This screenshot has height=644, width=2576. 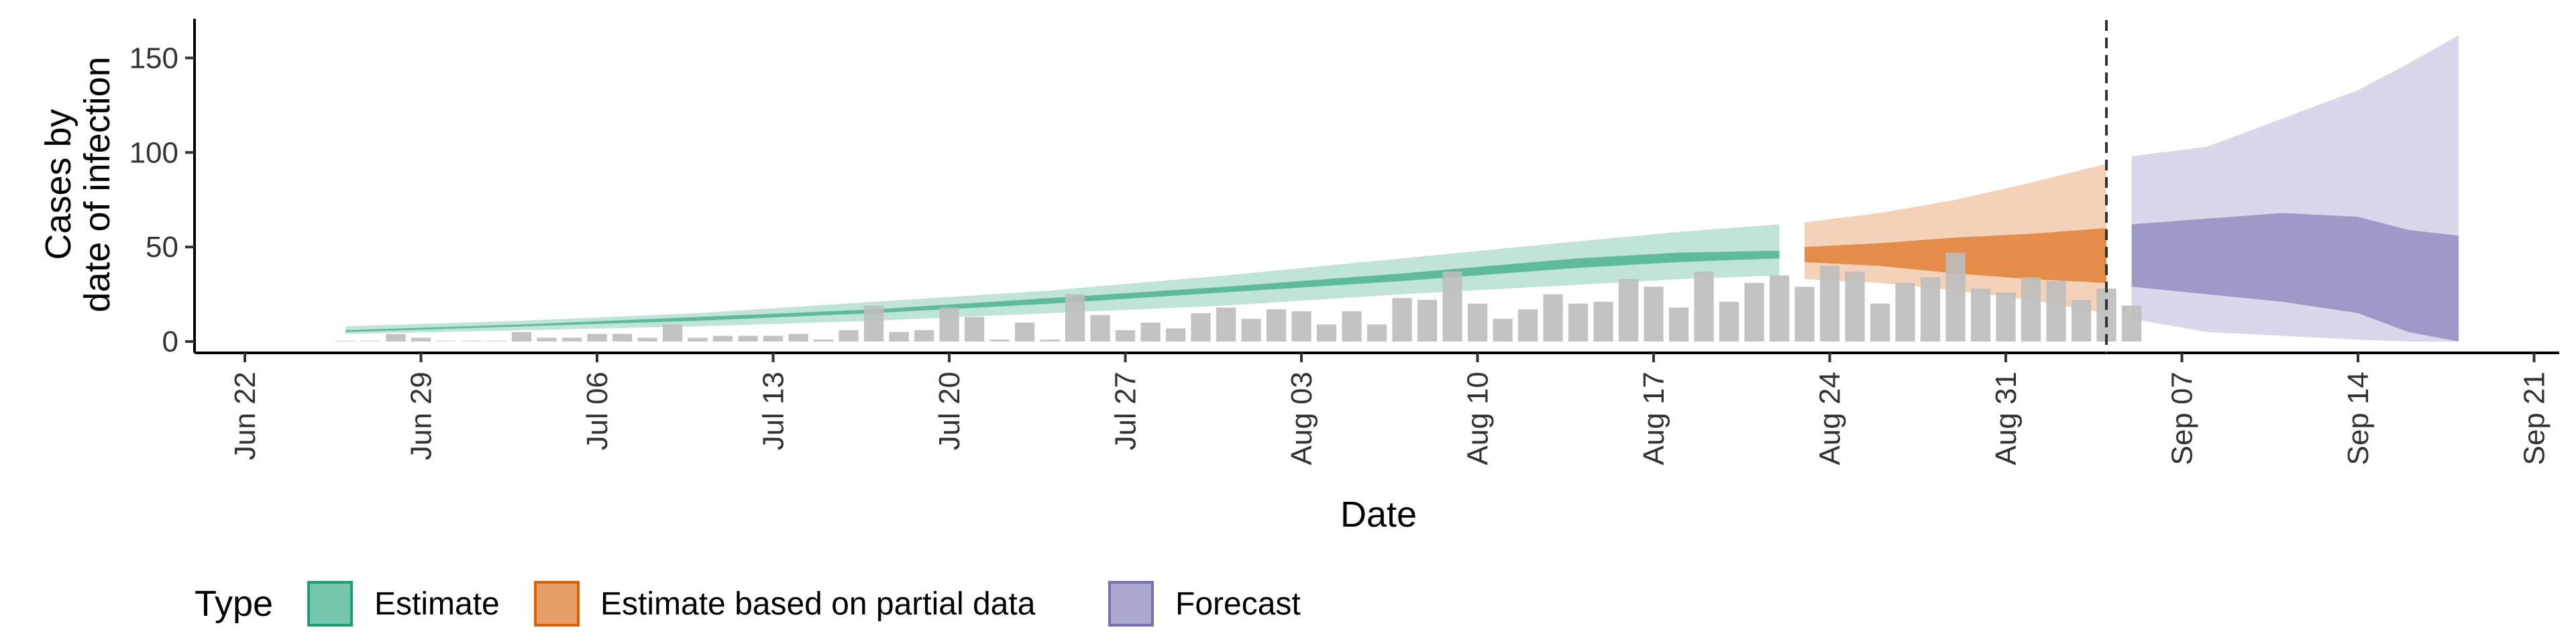 I want to click on x-tick-label: Jul 13, so click(x=773, y=411).